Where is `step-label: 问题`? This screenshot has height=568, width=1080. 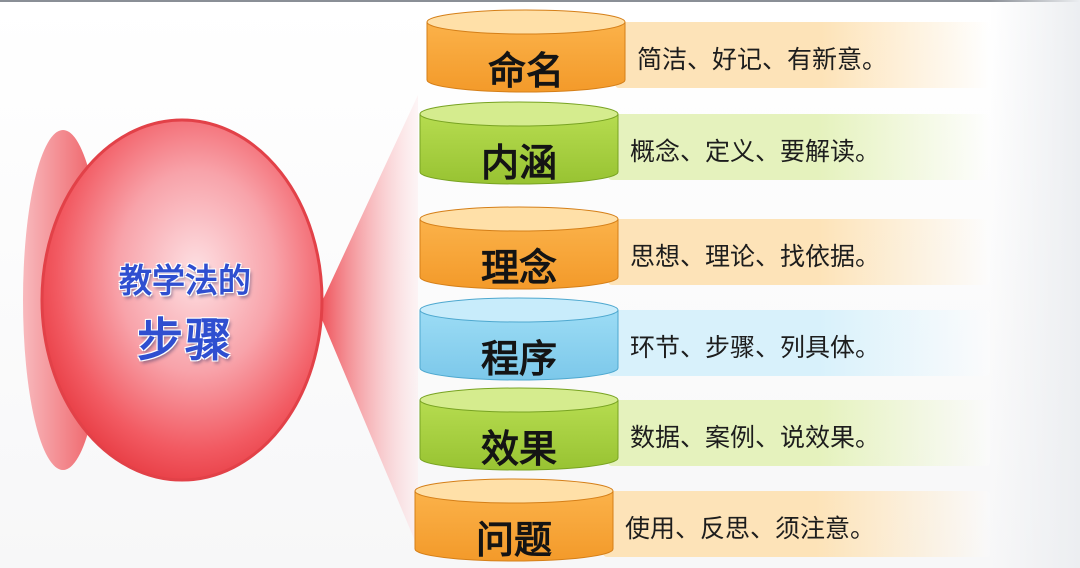 step-label: 问题 is located at coordinates (513, 540).